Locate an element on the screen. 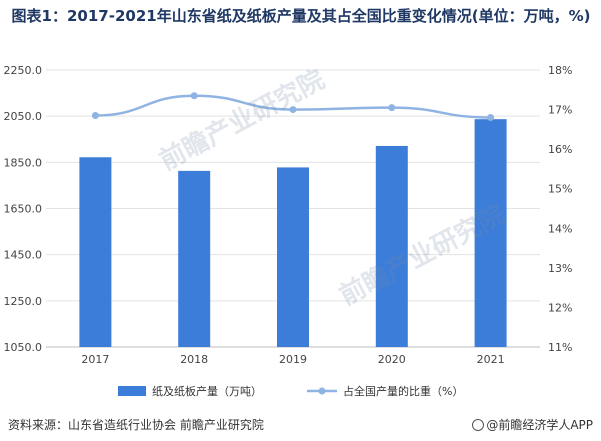 Image resolution: width=601 pixels, height=441 pixels. y-left-tick-label: 1850.0 is located at coordinates (23, 162).